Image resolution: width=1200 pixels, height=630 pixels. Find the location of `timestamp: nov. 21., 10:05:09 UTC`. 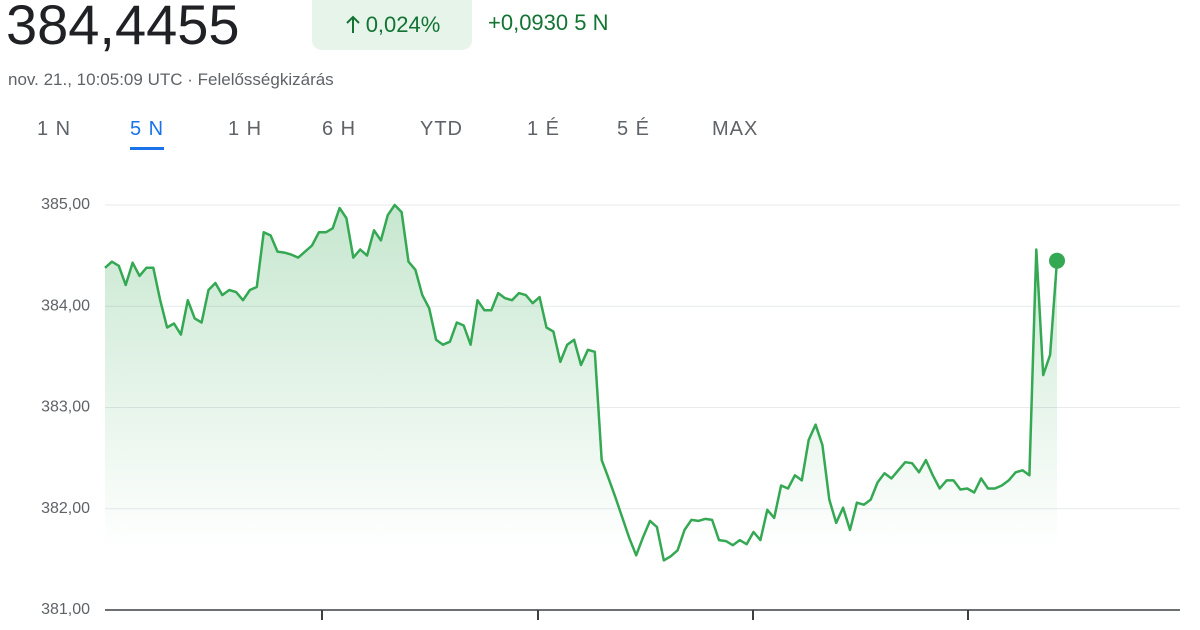

timestamp: nov. 21., 10:05:09 UTC is located at coordinates (95, 79).